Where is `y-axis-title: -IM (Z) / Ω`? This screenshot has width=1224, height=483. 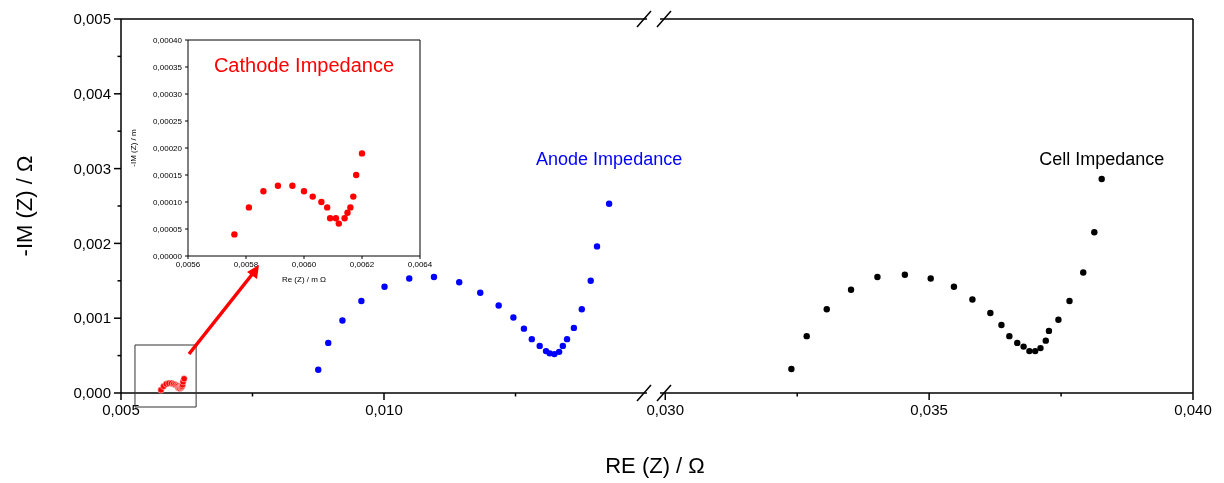
y-axis-title: -IM (Z) / Ω is located at coordinates (24, 206).